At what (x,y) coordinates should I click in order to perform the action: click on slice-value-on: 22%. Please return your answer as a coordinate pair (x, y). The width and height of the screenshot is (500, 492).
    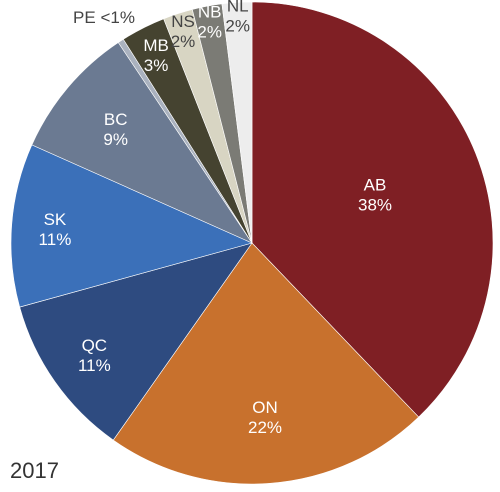
    Looking at the image, I should click on (265, 427).